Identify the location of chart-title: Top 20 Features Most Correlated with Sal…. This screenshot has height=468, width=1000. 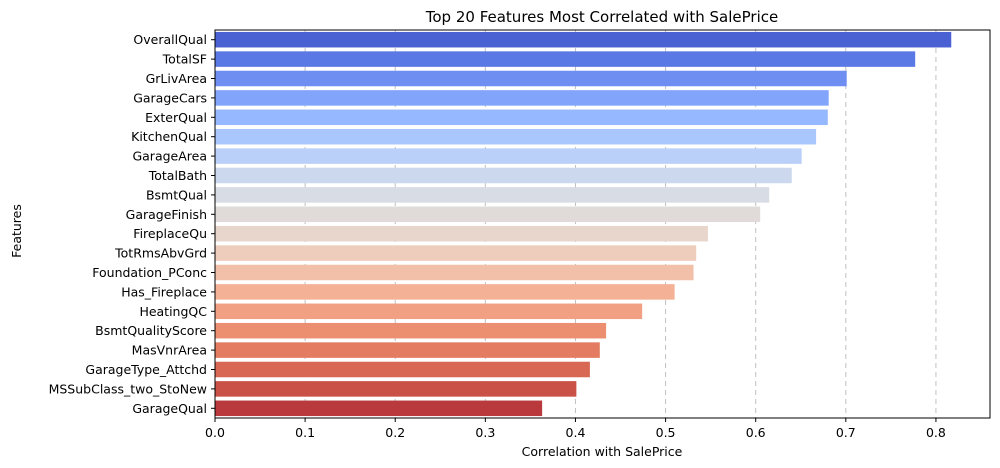
(601, 17).